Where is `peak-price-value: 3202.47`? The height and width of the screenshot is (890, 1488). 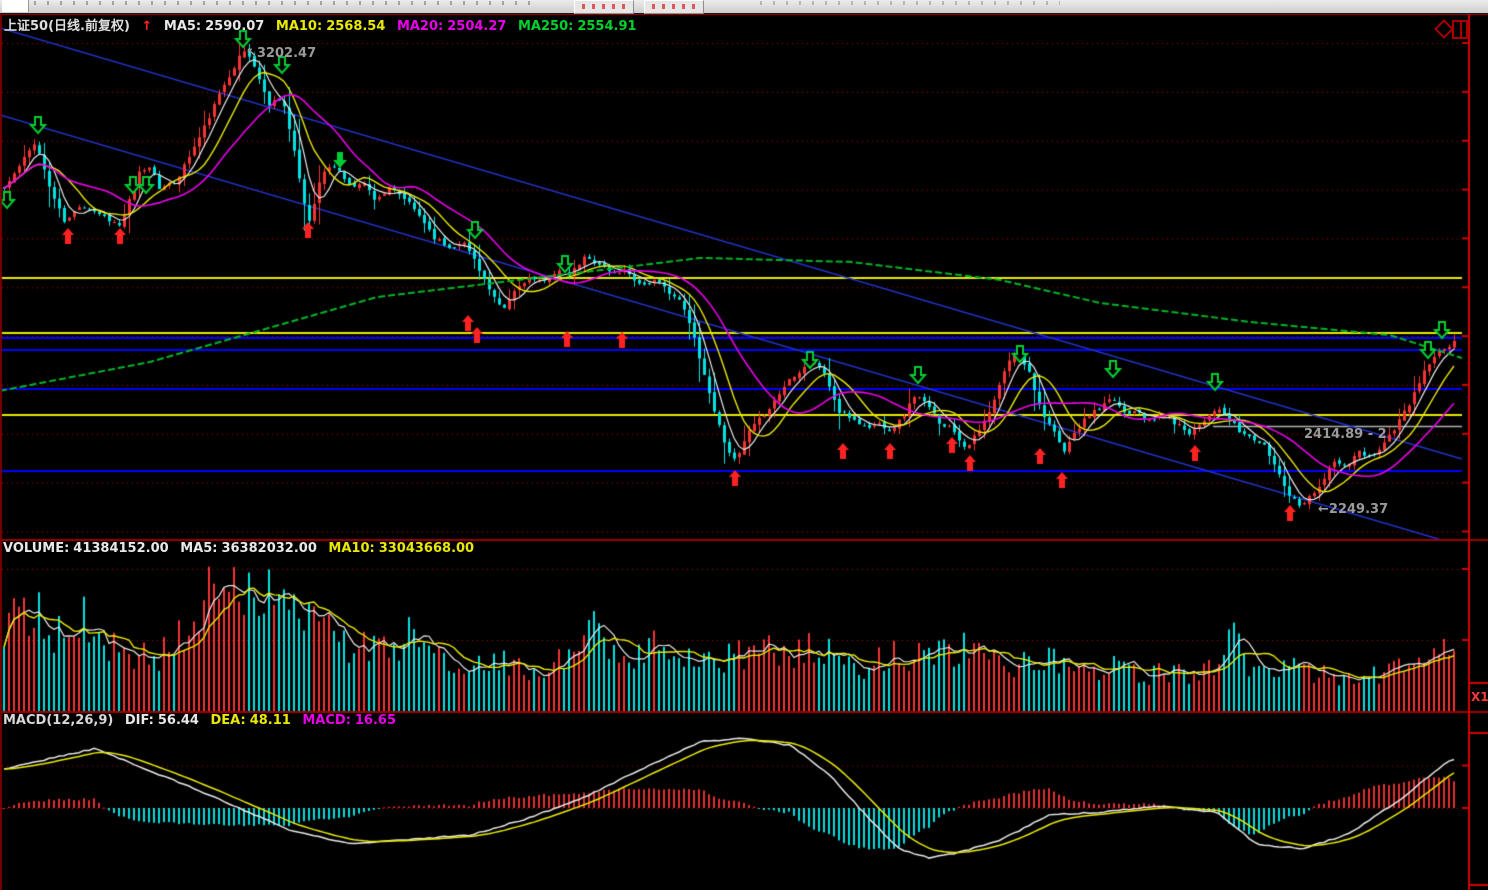
peak-price-value: 3202.47 is located at coordinates (286, 53).